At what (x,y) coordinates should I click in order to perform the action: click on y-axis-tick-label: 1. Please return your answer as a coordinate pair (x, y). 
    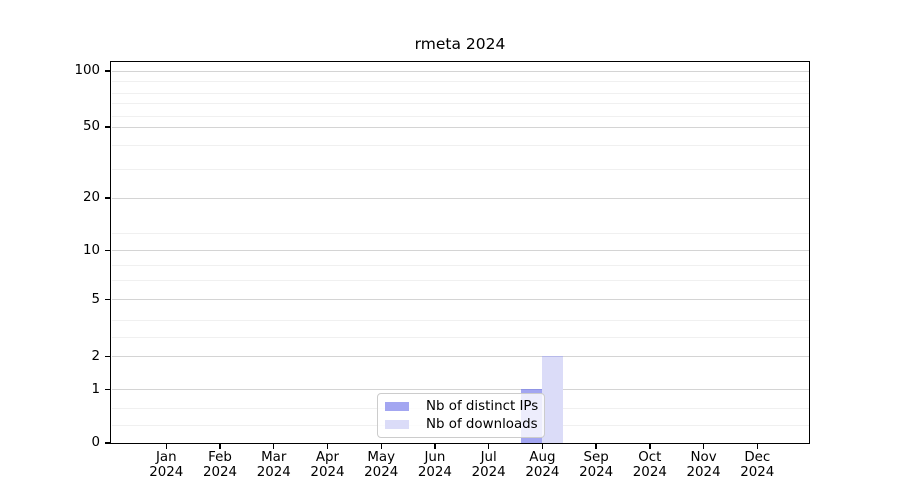
    Looking at the image, I should click on (95, 389).